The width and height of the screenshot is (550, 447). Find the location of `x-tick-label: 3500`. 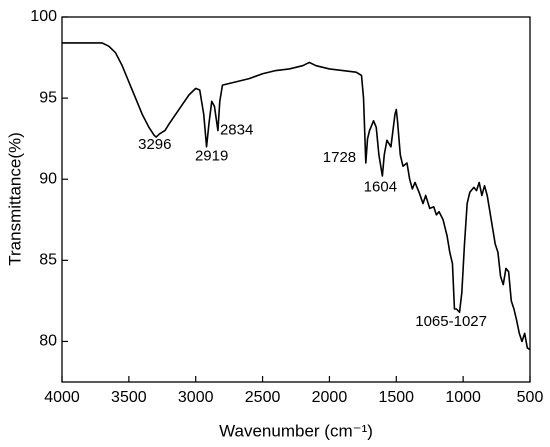

x-tick-label: 3500 is located at coordinates (129, 397).